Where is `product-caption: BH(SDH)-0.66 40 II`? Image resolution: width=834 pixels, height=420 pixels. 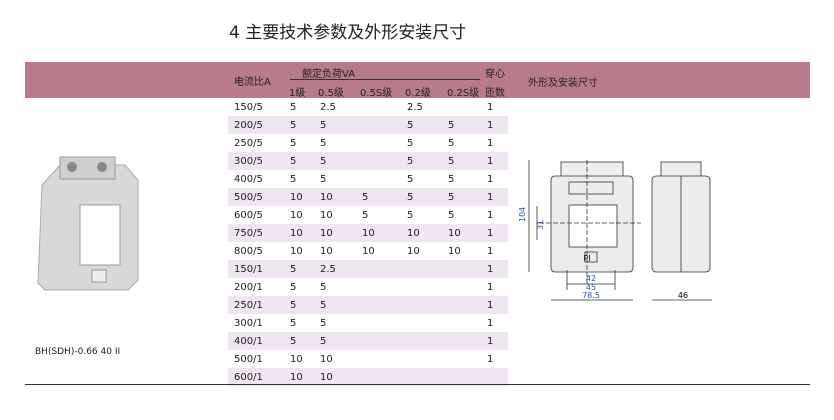 product-caption: BH(SDH)-0.66 40 II is located at coordinates (78, 352).